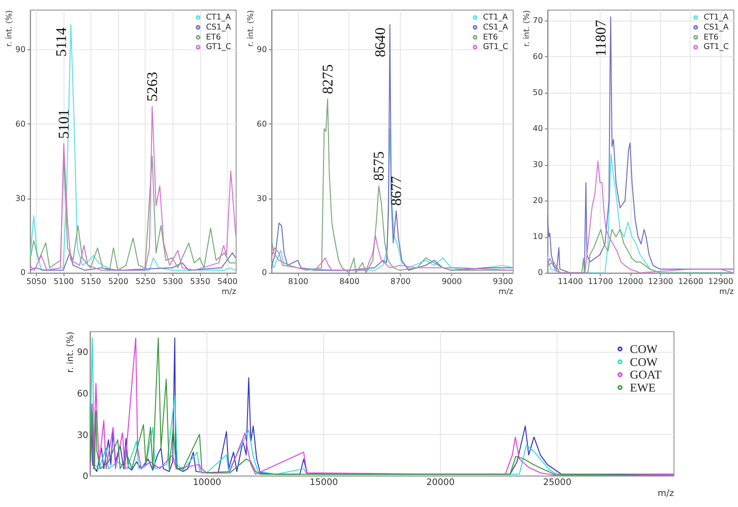  Describe the element at coordinates (721, 281) in the screenshot. I see `x-tick-label: 12900` at that location.